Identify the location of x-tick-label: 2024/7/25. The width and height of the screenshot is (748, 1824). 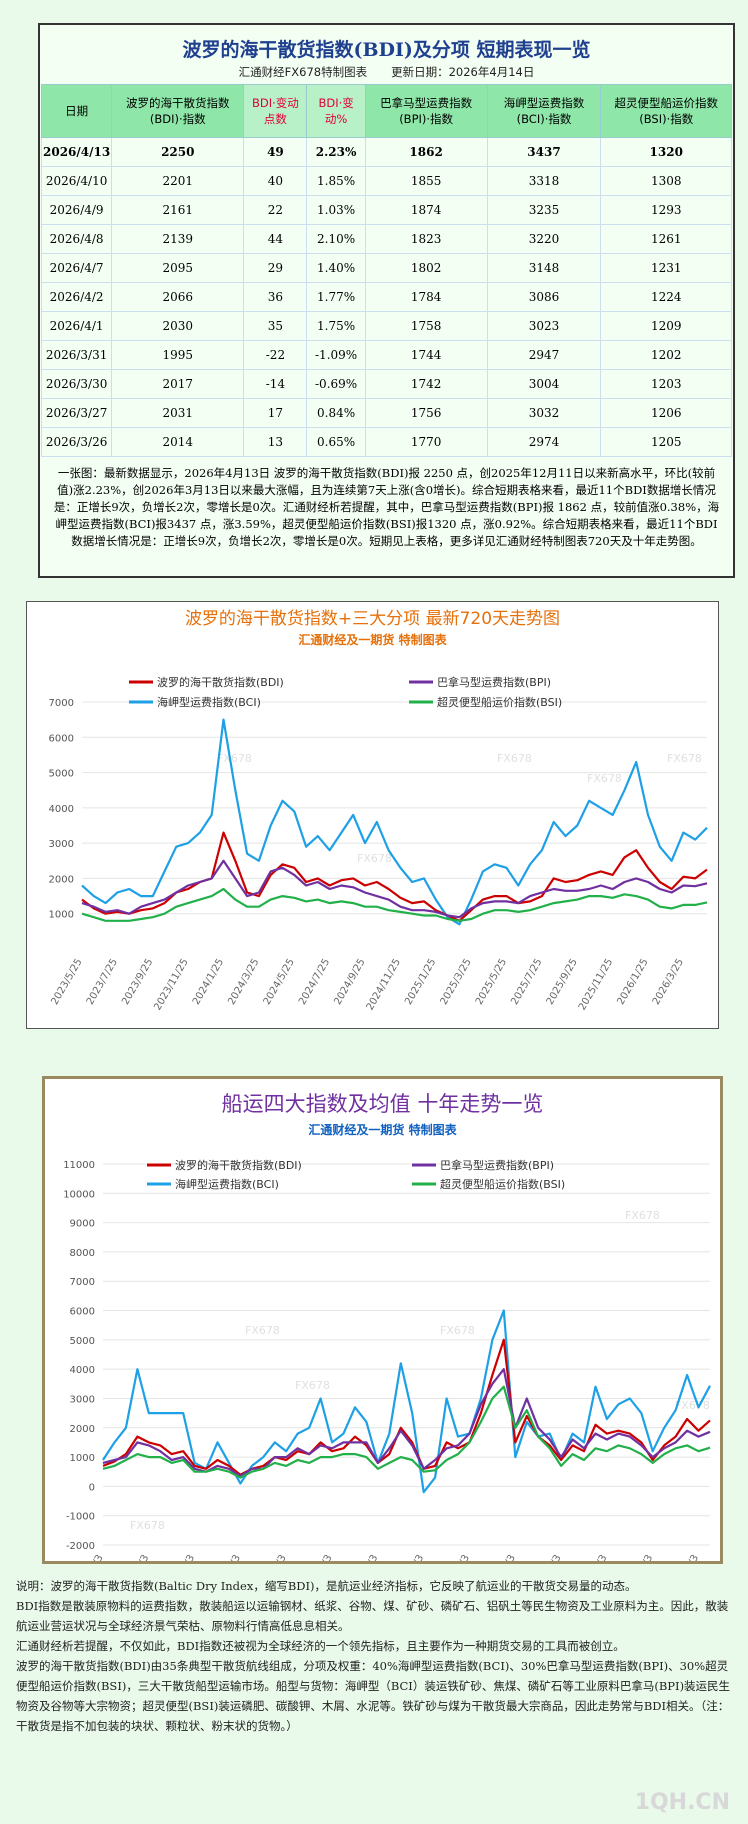
(314, 982).